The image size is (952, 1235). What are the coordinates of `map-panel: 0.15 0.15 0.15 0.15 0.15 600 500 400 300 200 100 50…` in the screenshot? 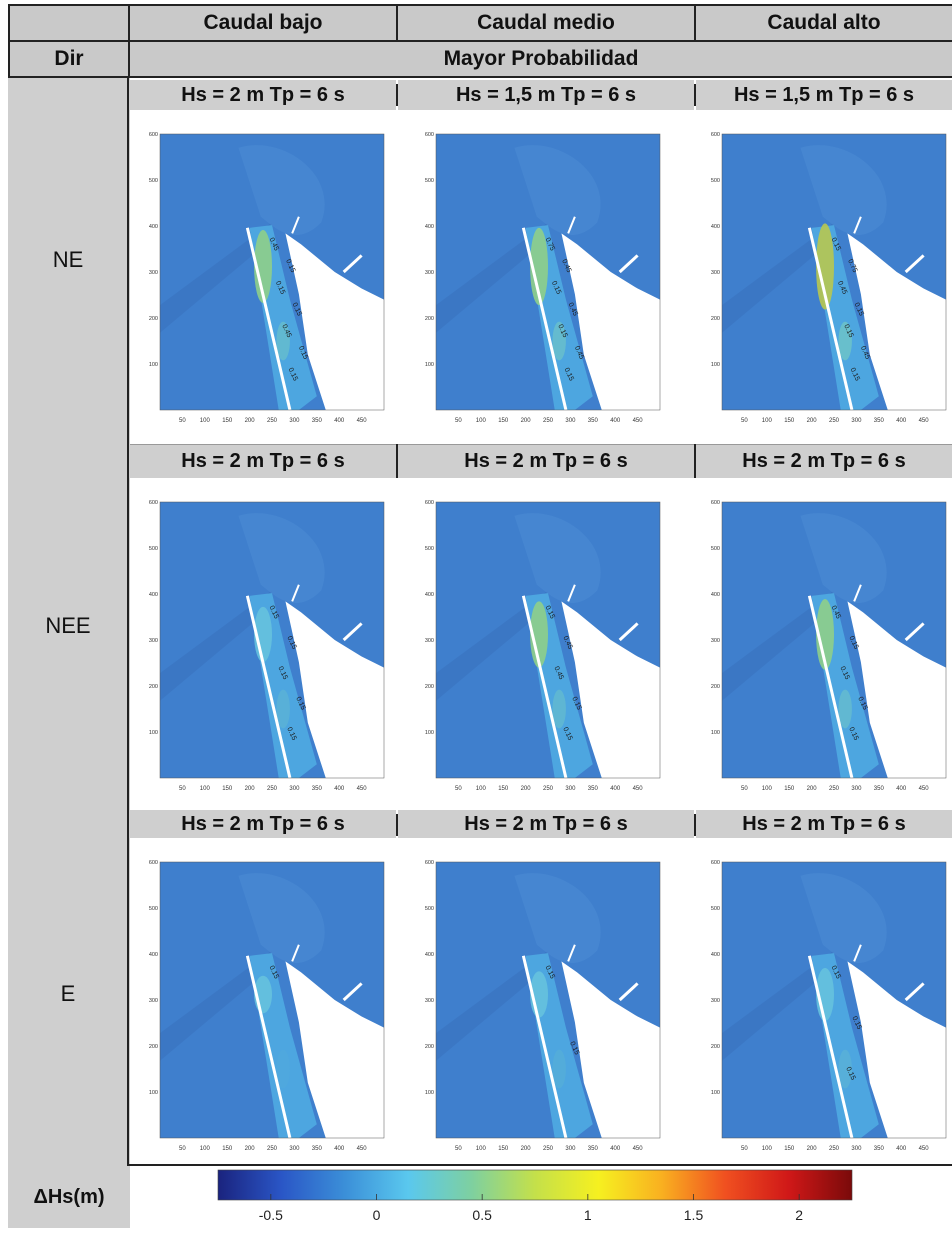 It's located at (264, 641).